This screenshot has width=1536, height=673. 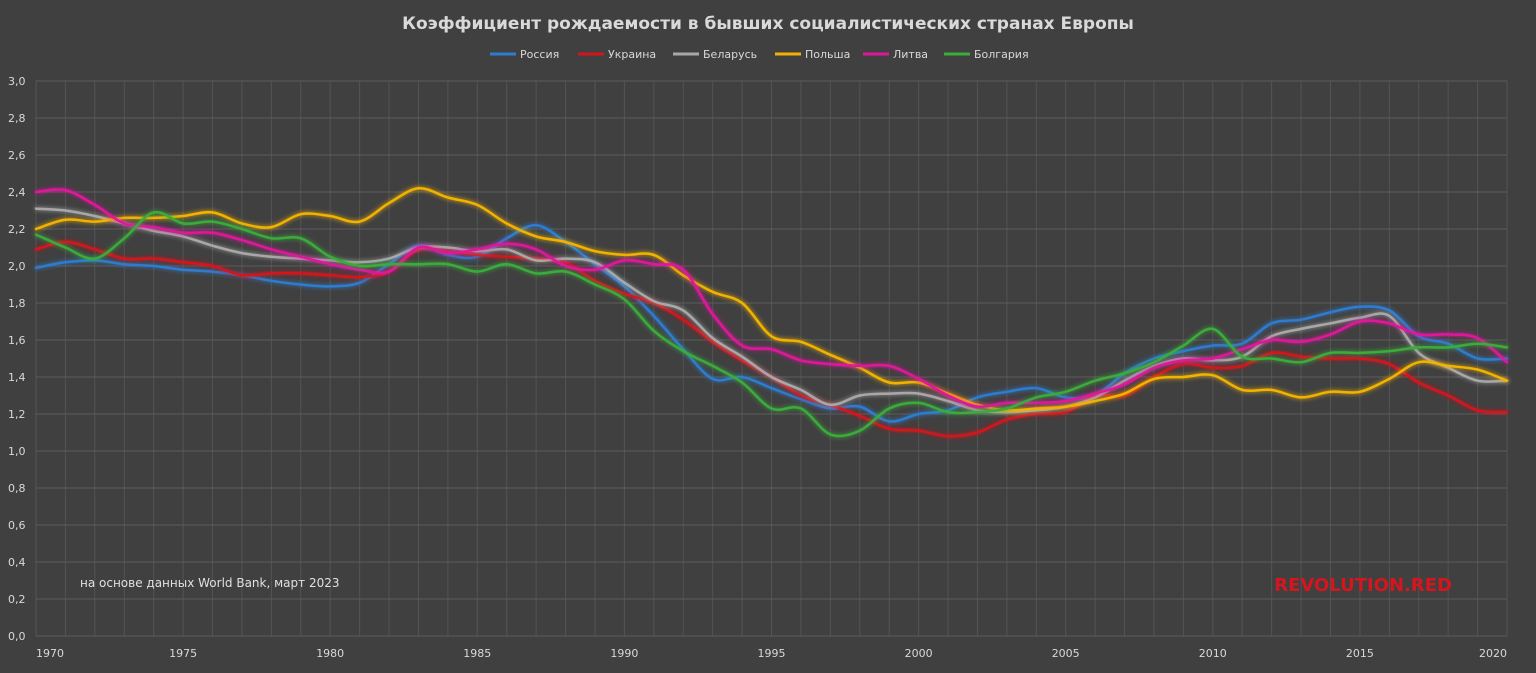 I want to click on y-tick-label: 0,0, so click(x=17, y=636).